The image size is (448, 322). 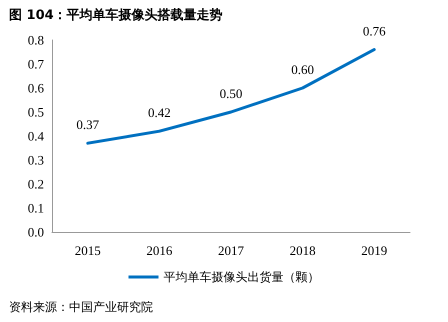 I want to click on x-tick-label: 2018, so click(x=303, y=250).